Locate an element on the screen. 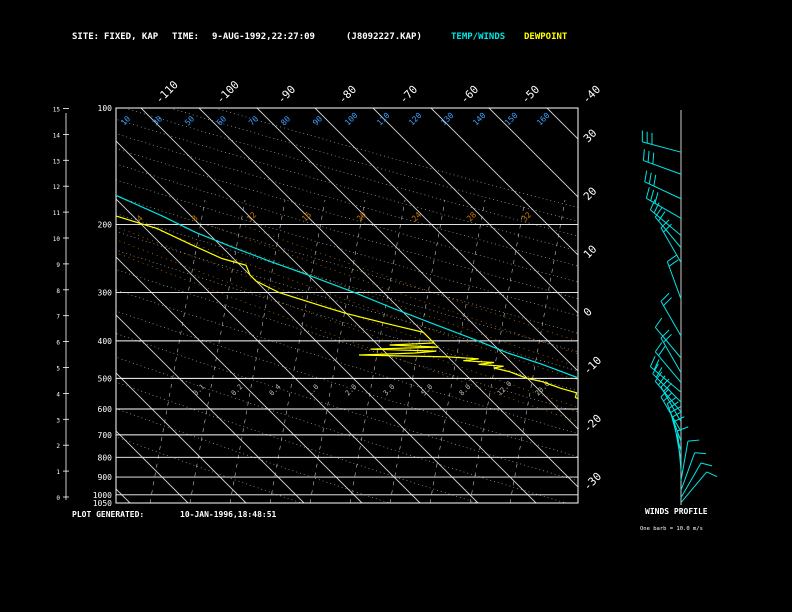  height-tick-label: 11 is located at coordinates (57, 213).